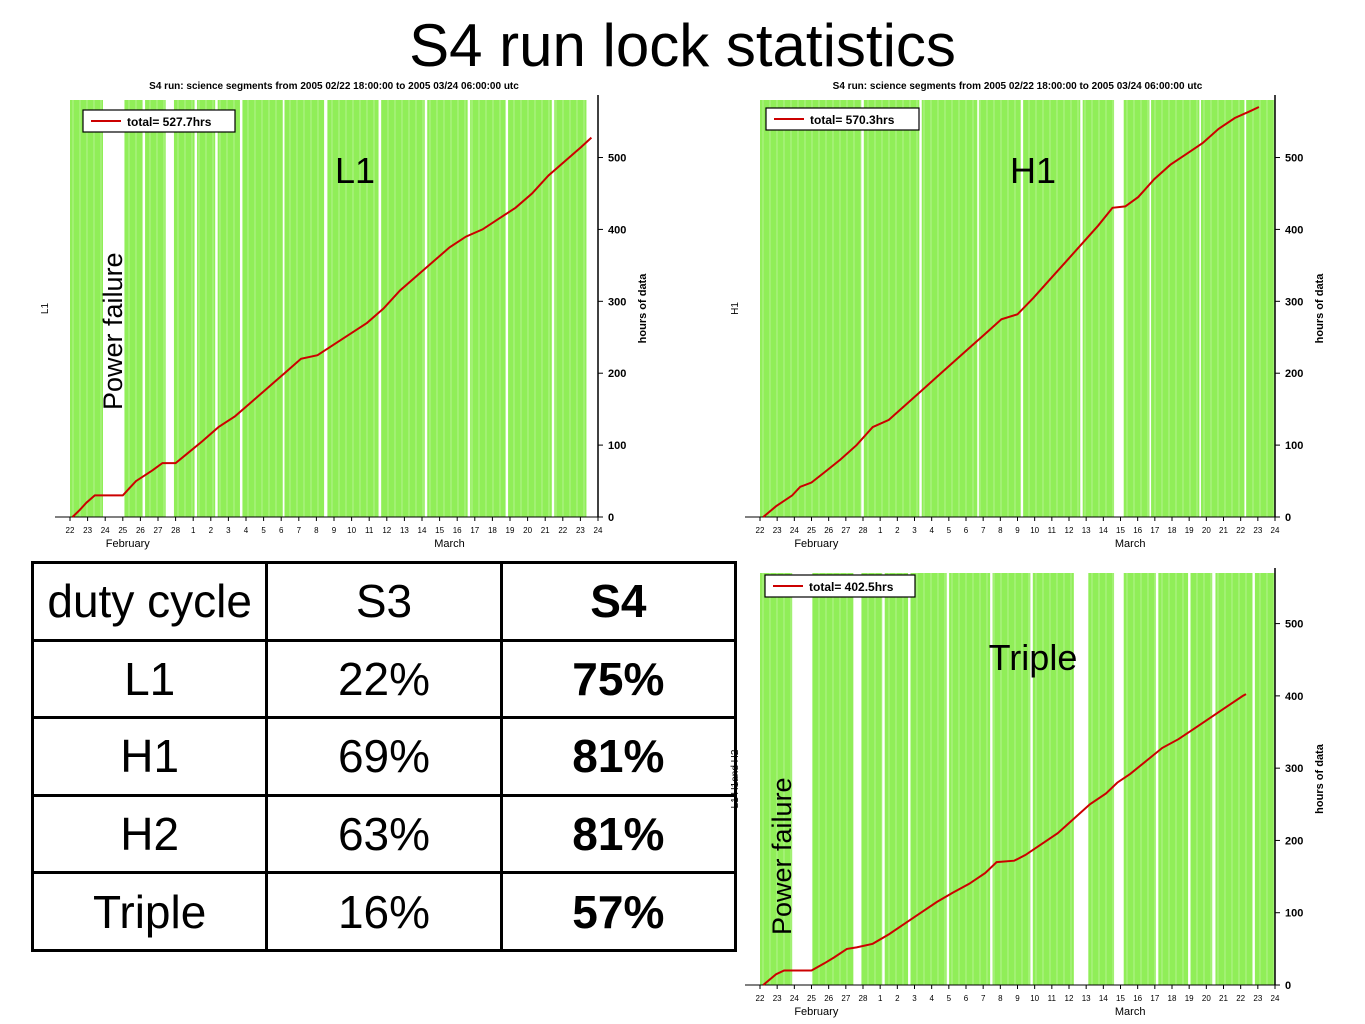 This screenshot has height=1024, width=1365. Describe the element at coordinates (845, 530) in the screenshot. I see `x-tick-label: 27` at that location.